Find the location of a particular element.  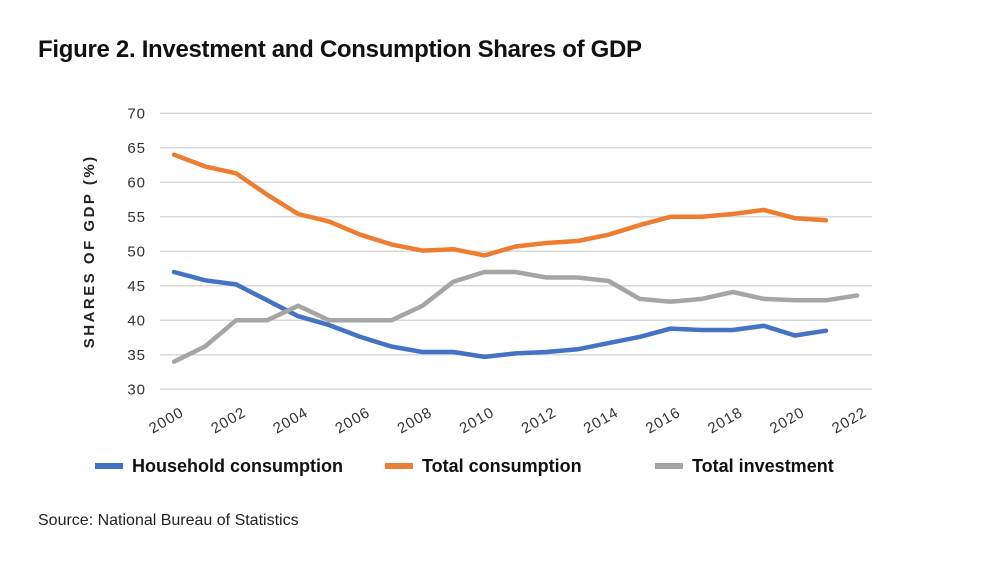

y-tick-label: 35 is located at coordinates (136, 355).